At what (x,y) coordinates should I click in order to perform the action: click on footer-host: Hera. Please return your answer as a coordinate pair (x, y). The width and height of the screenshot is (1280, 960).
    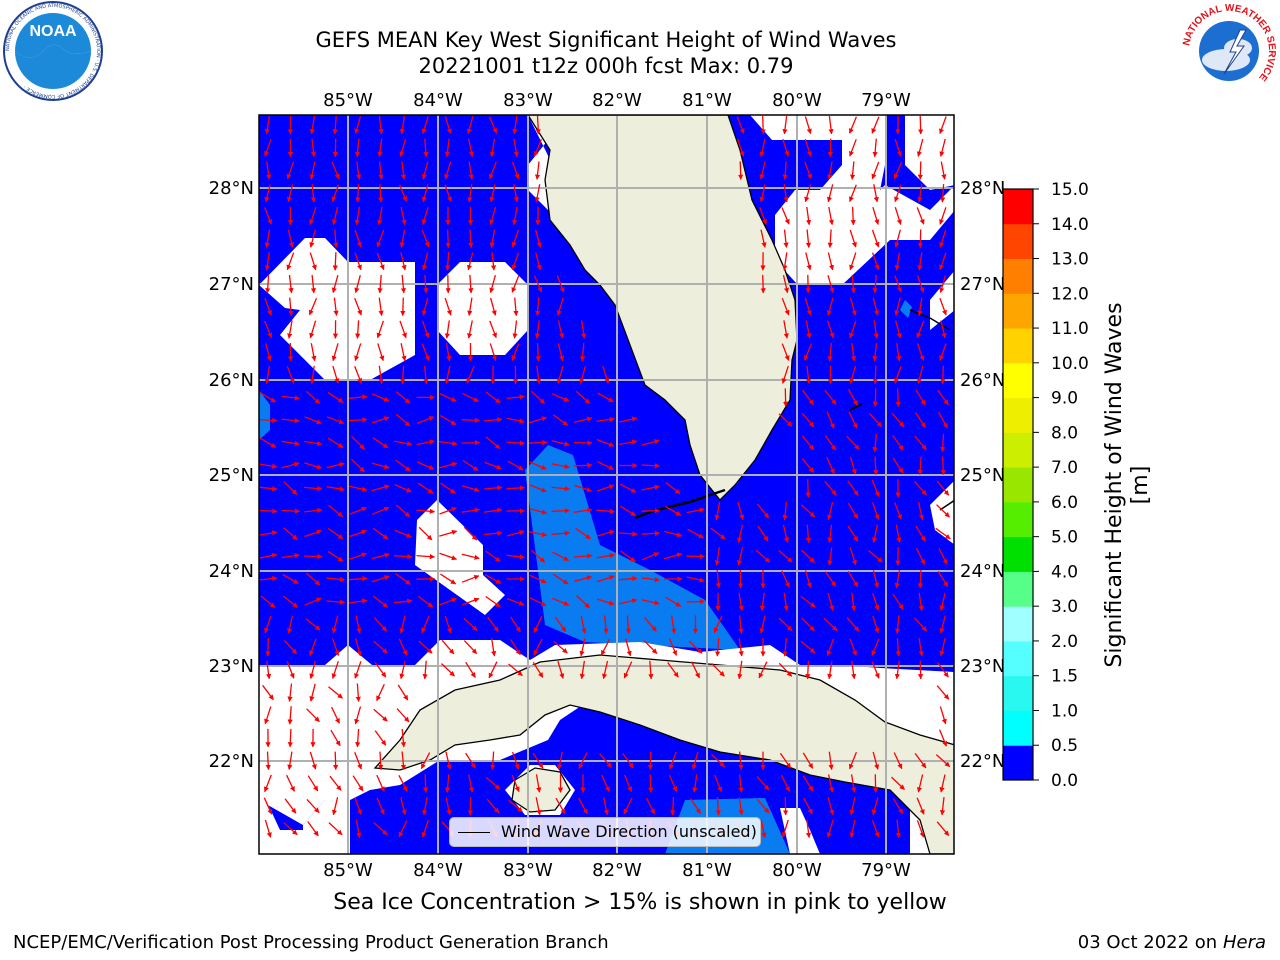
    Looking at the image, I should click on (1244, 942).